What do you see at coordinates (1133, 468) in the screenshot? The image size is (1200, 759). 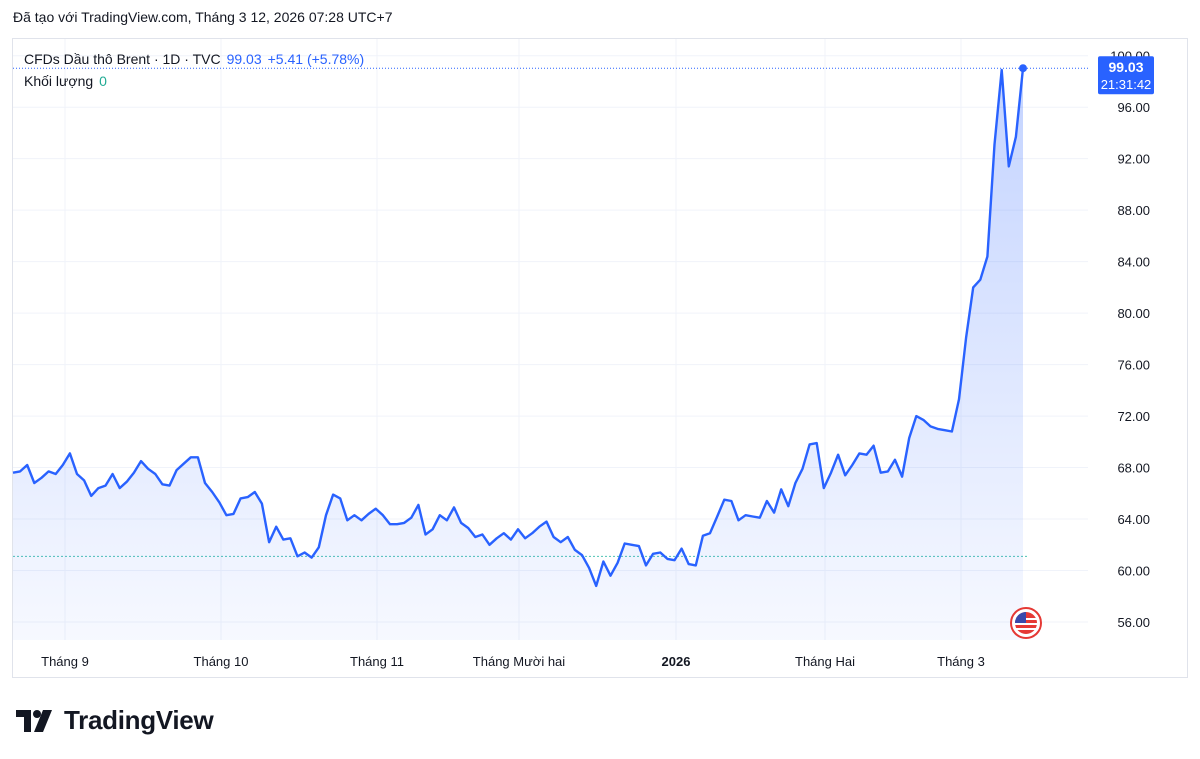 I see `y-tick-label: 68.00` at bounding box center [1133, 468].